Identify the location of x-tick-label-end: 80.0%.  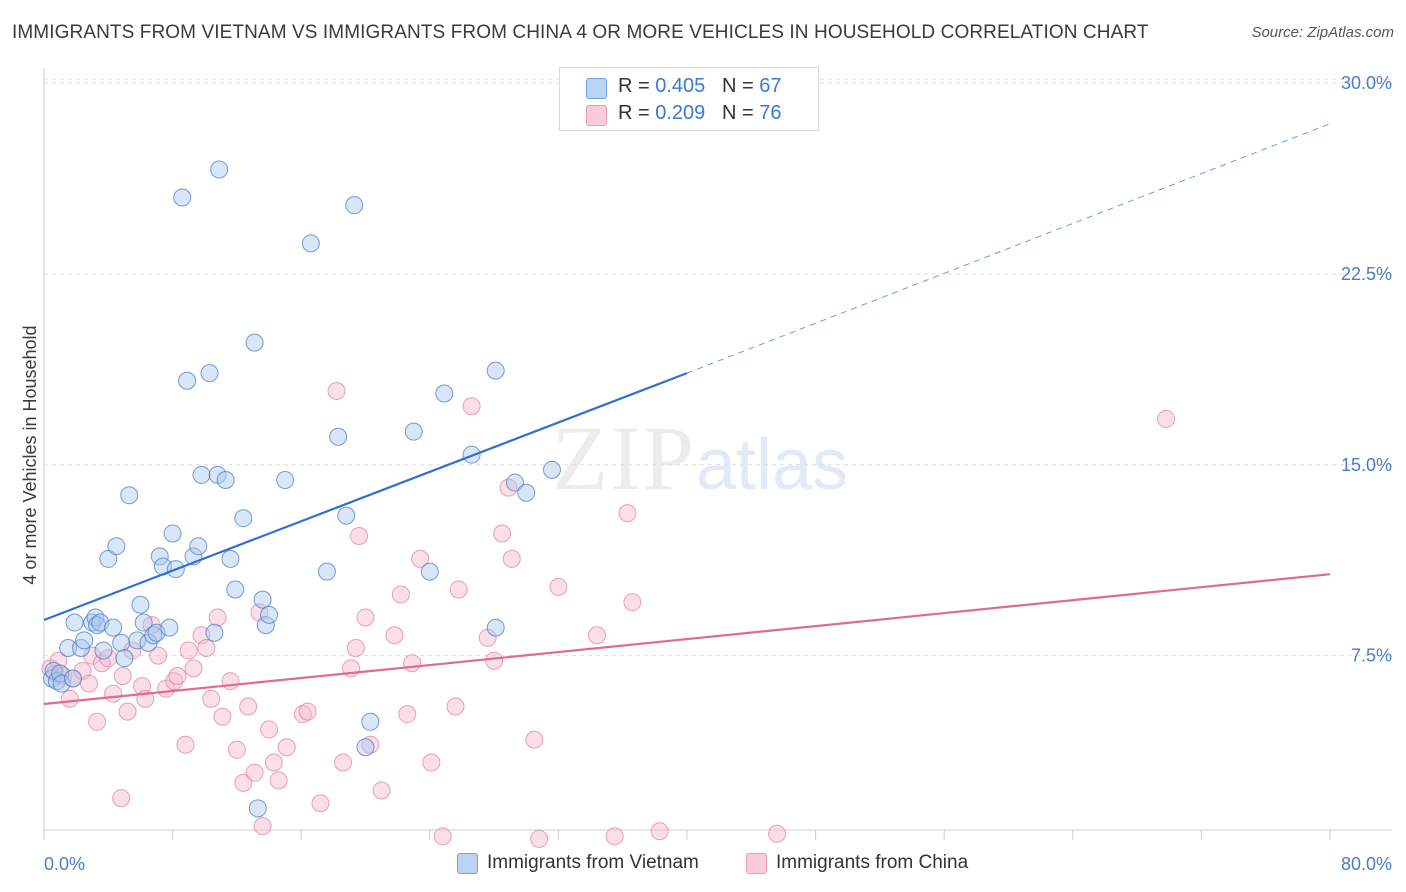
(1366, 864).